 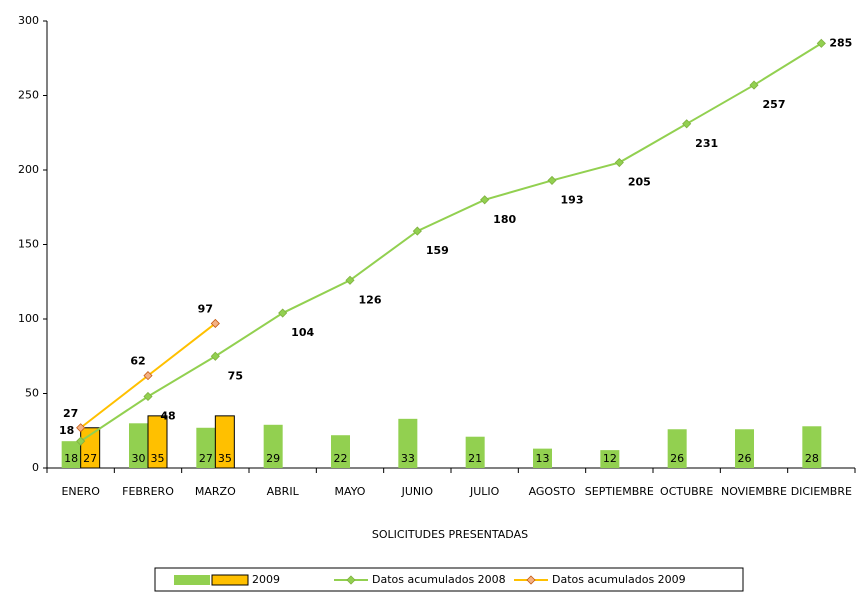 I want to click on line-value-label: 27, so click(x=70, y=413).